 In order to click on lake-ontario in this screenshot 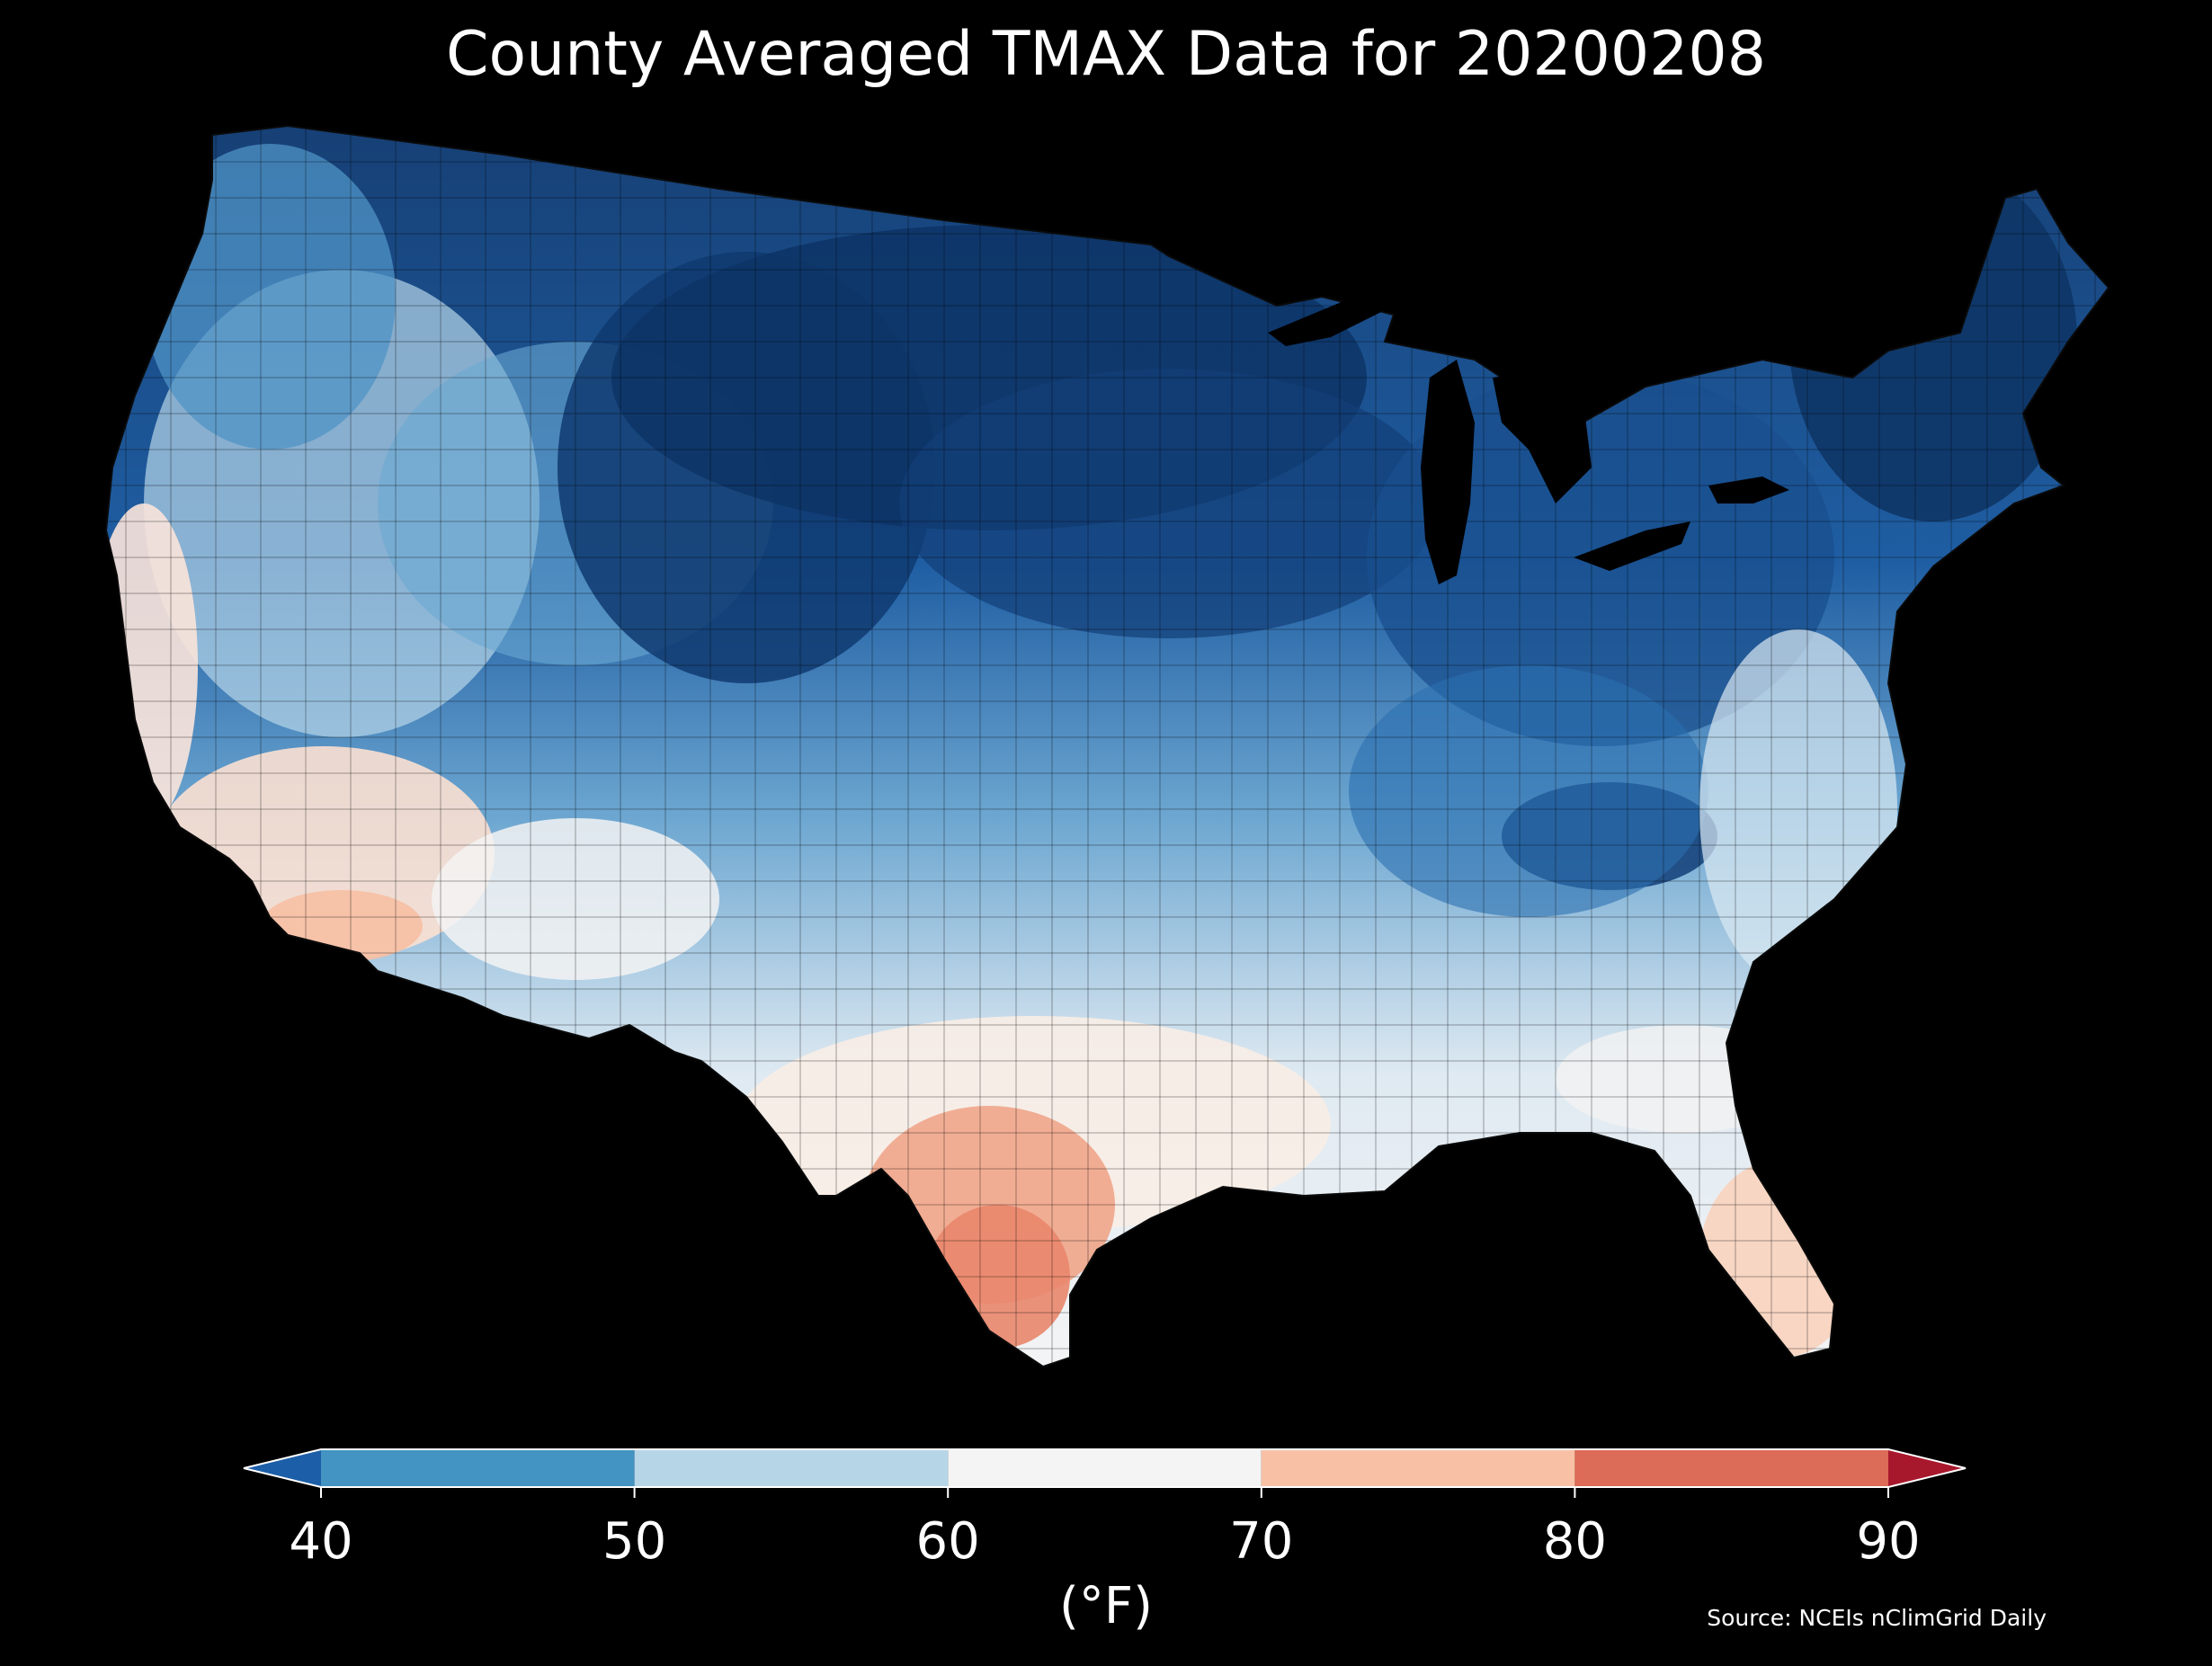, I will do `click(1748, 490)`.